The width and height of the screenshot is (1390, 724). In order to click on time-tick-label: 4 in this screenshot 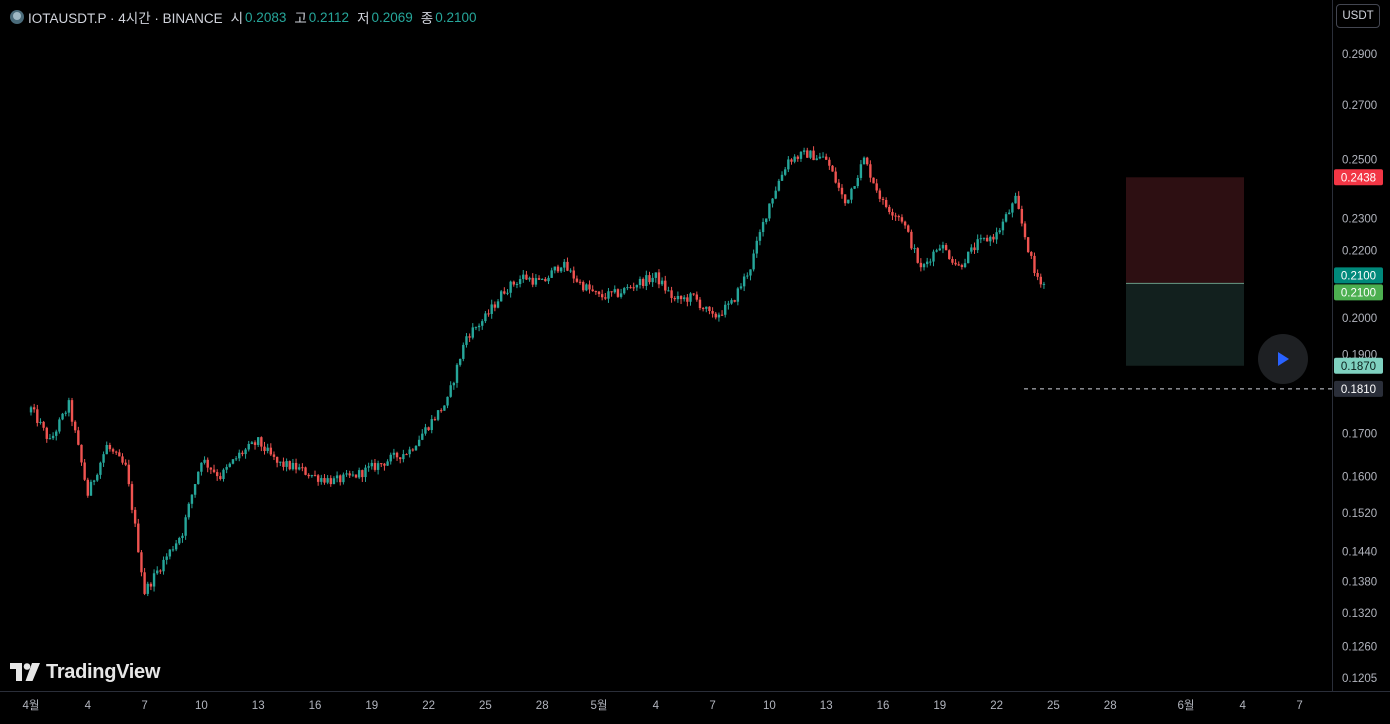, I will do `click(1243, 706)`.